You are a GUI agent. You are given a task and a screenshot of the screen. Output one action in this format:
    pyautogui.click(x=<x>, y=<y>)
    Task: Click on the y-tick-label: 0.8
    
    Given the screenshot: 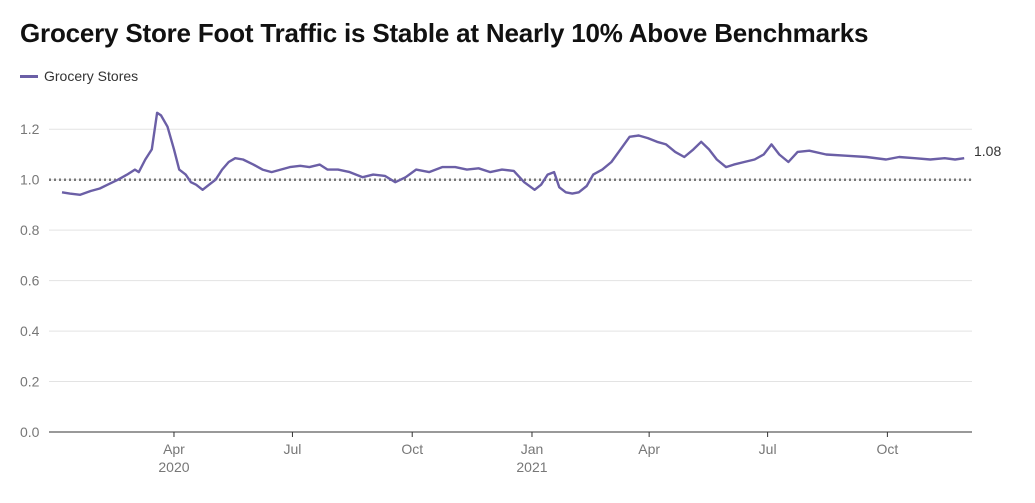 What is the action you would take?
    pyautogui.click(x=30, y=230)
    